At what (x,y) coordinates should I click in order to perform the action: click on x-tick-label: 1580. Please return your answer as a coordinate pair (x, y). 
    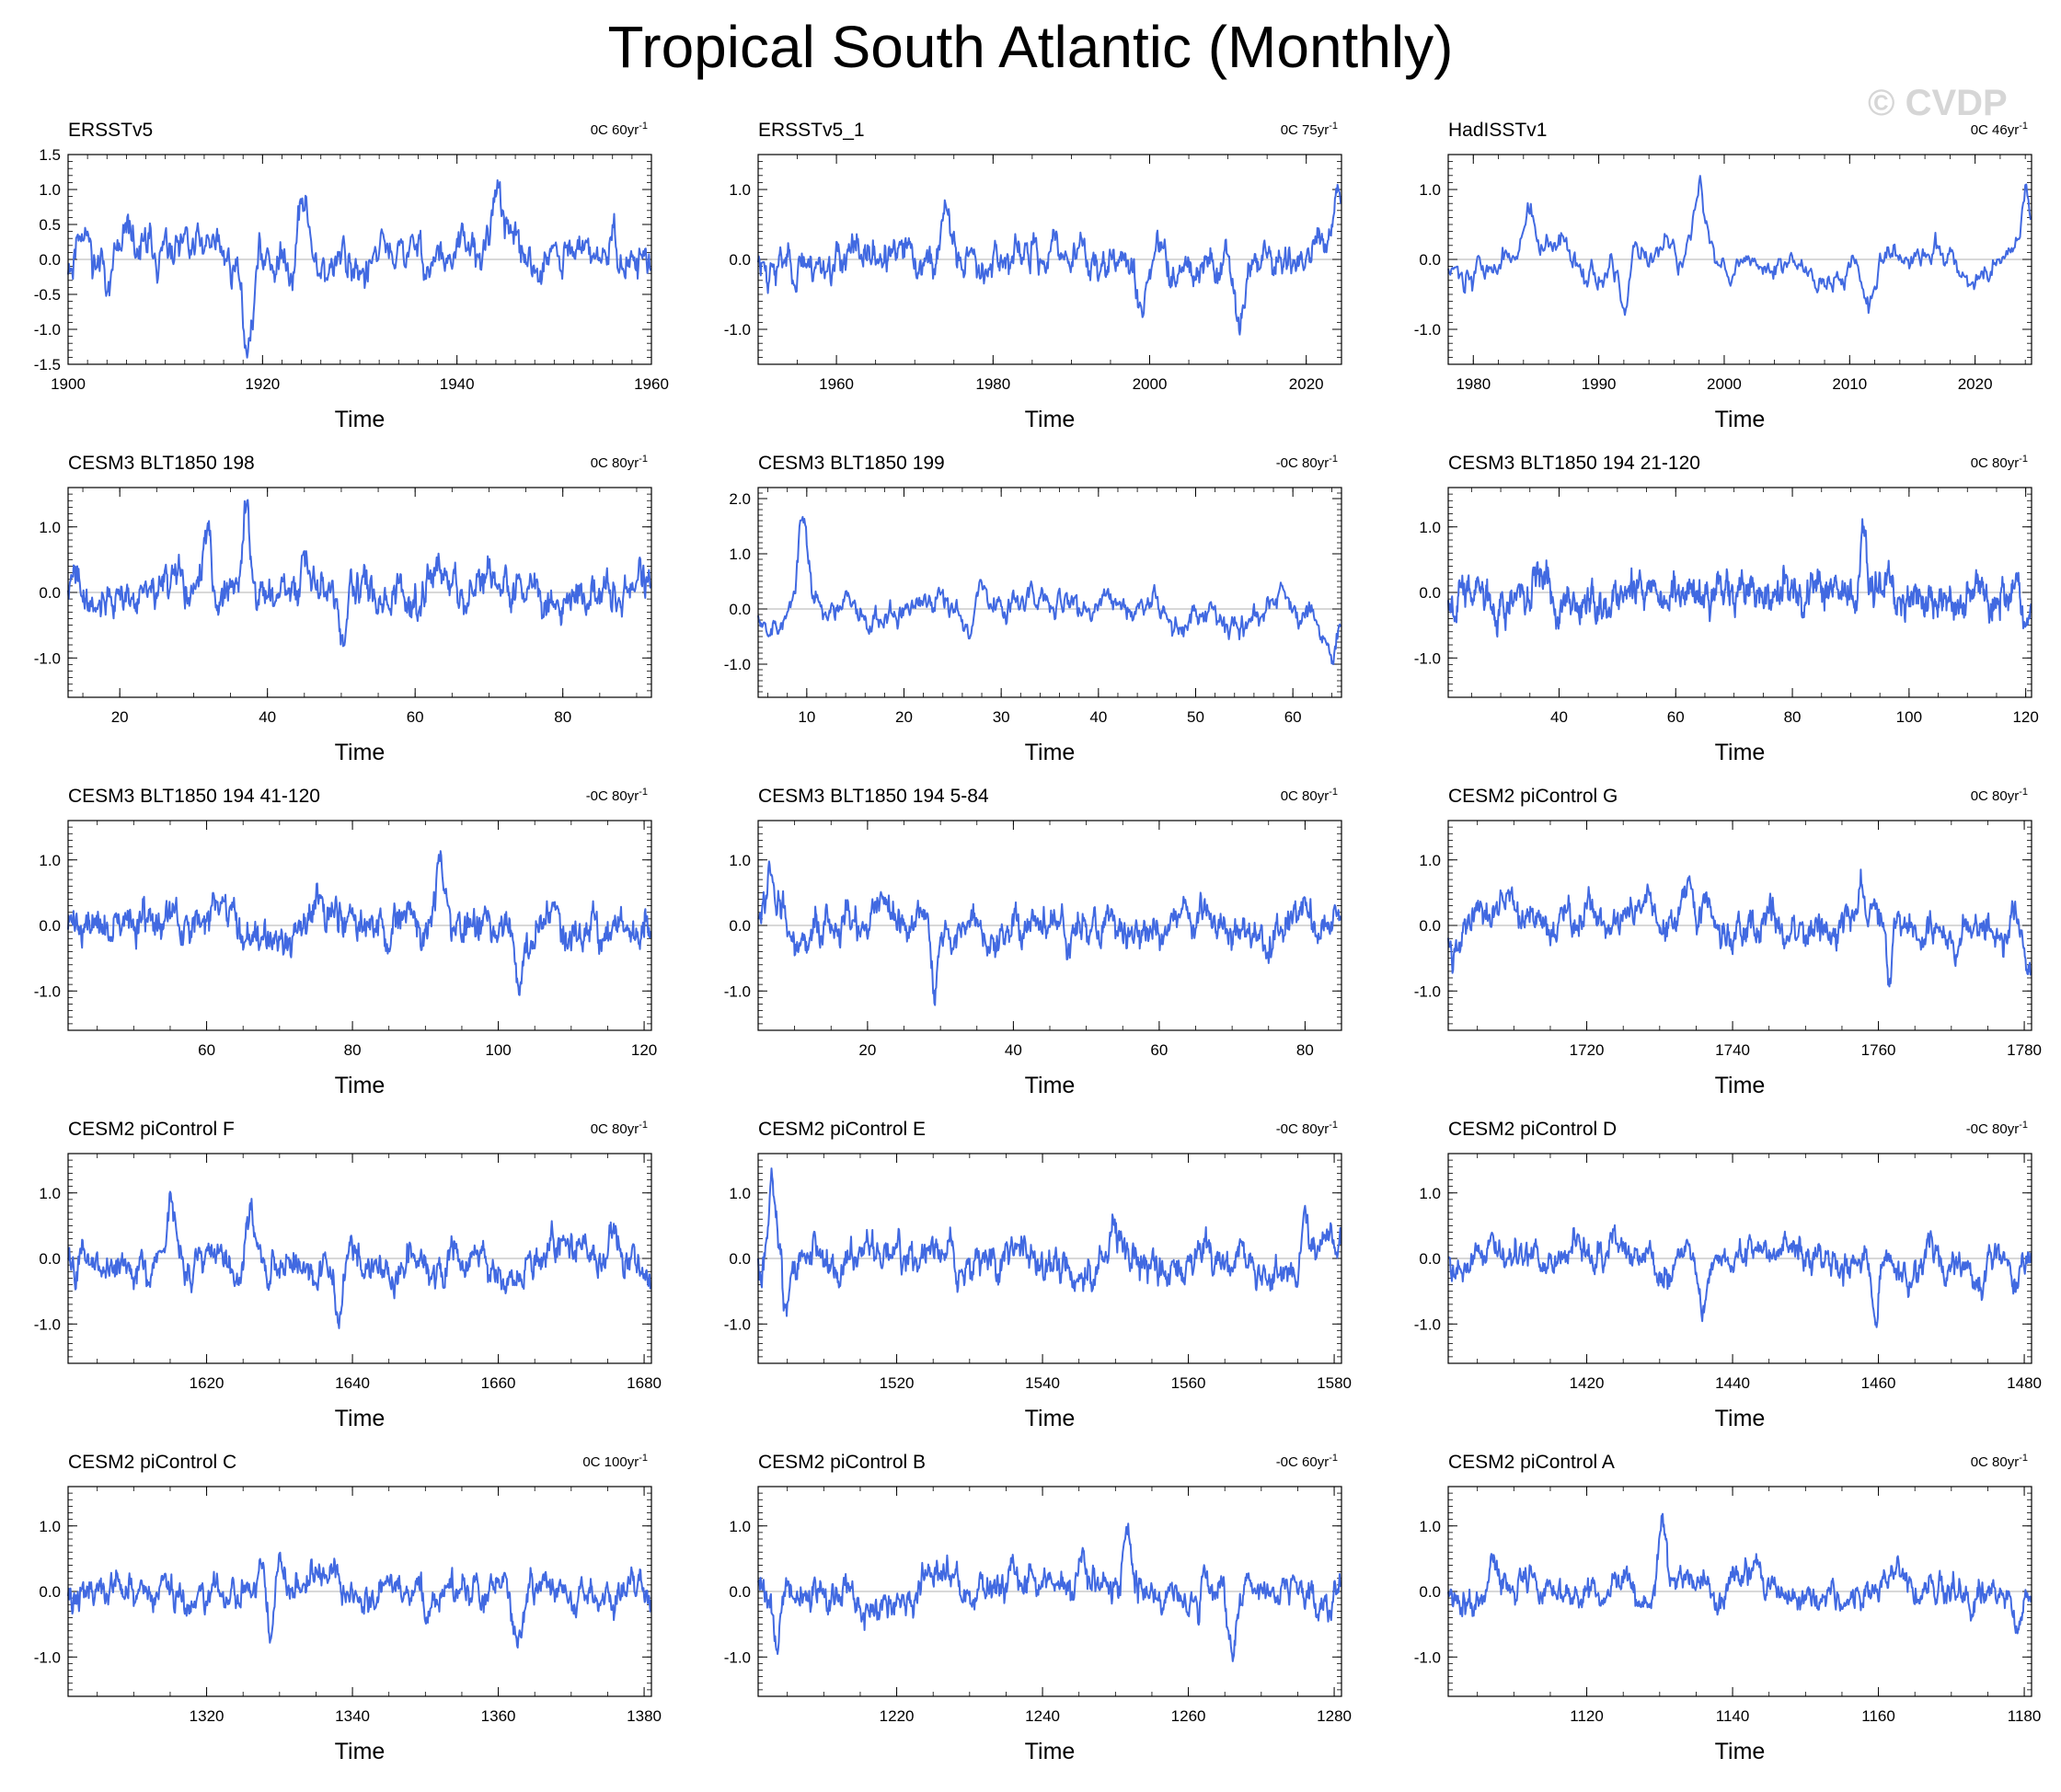
    Looking at the image, I should click on (1334, 1383).